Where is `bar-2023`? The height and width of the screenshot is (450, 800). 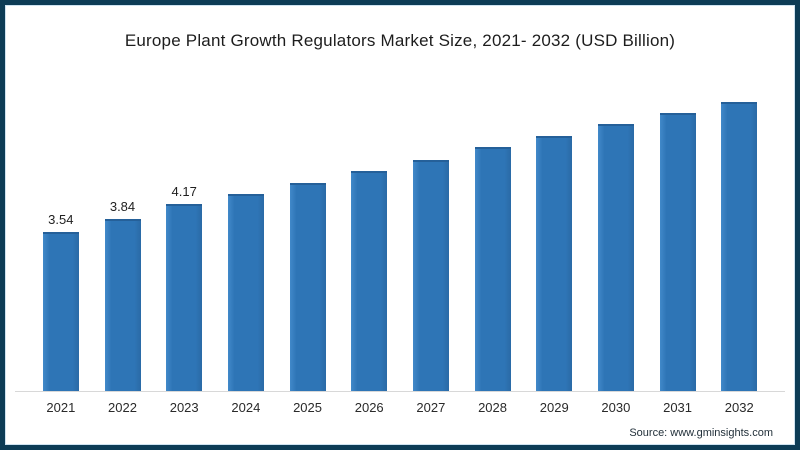 bar-2023 is located at coordinates (184, 297).